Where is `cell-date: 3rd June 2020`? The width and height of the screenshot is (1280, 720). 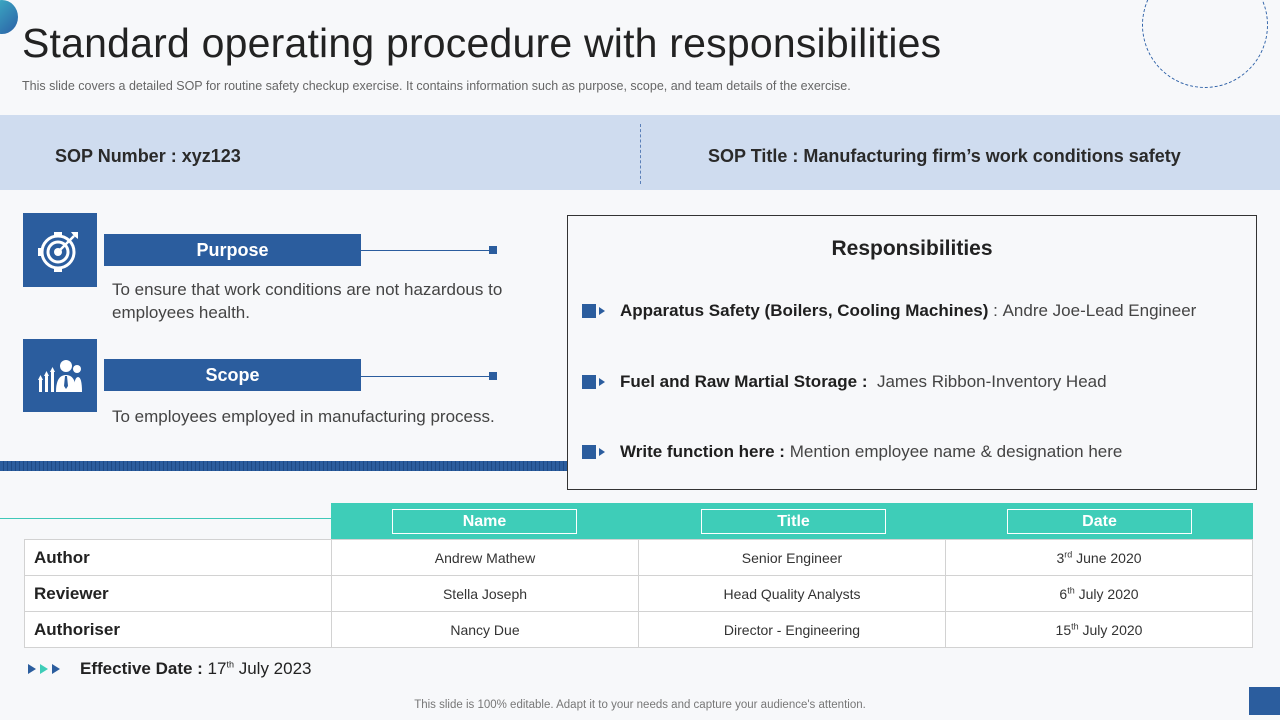 cell-date: 3rd June 2020 is located at coordinates (1099, 557).